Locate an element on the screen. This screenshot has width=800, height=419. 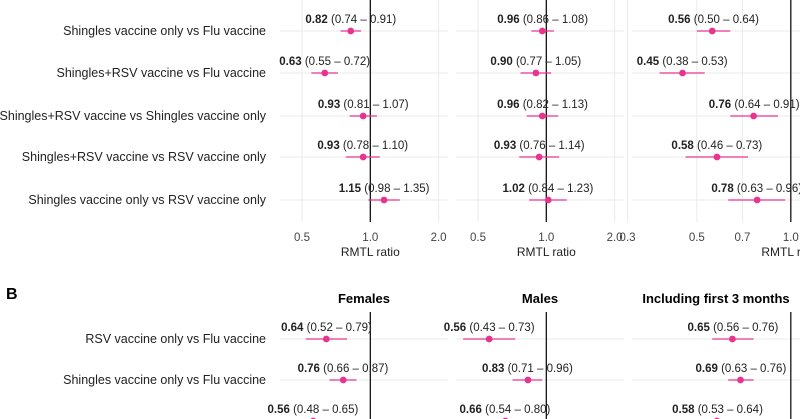
confidence-interval: (0.98 – 1.35) is located at coordinates (396, 189).